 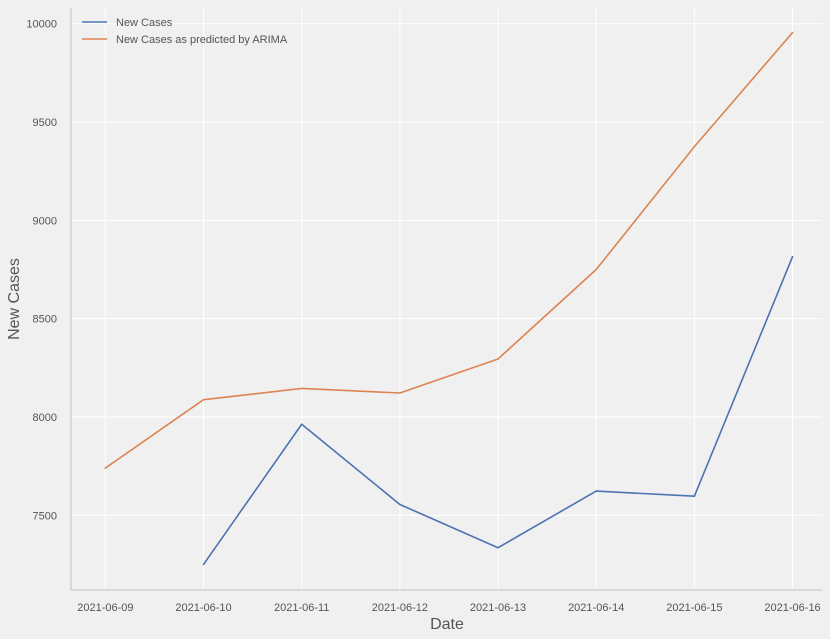 I want to click on x-tick-label: 2021-06-15, so click(x=694, y=608).